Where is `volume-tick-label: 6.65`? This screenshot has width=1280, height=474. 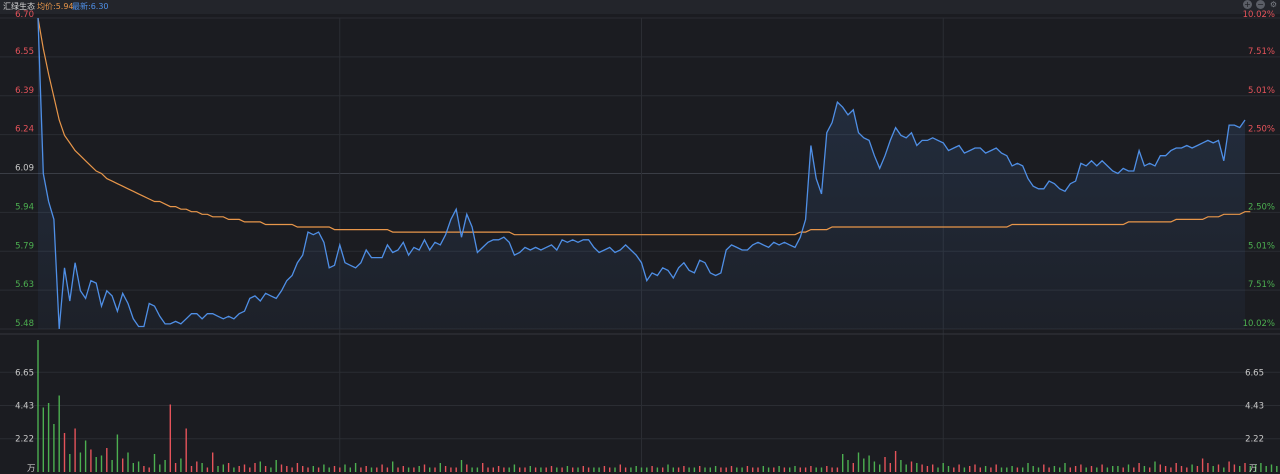 volume-tick-label: 6.65 is located at coordinates (24, 373).